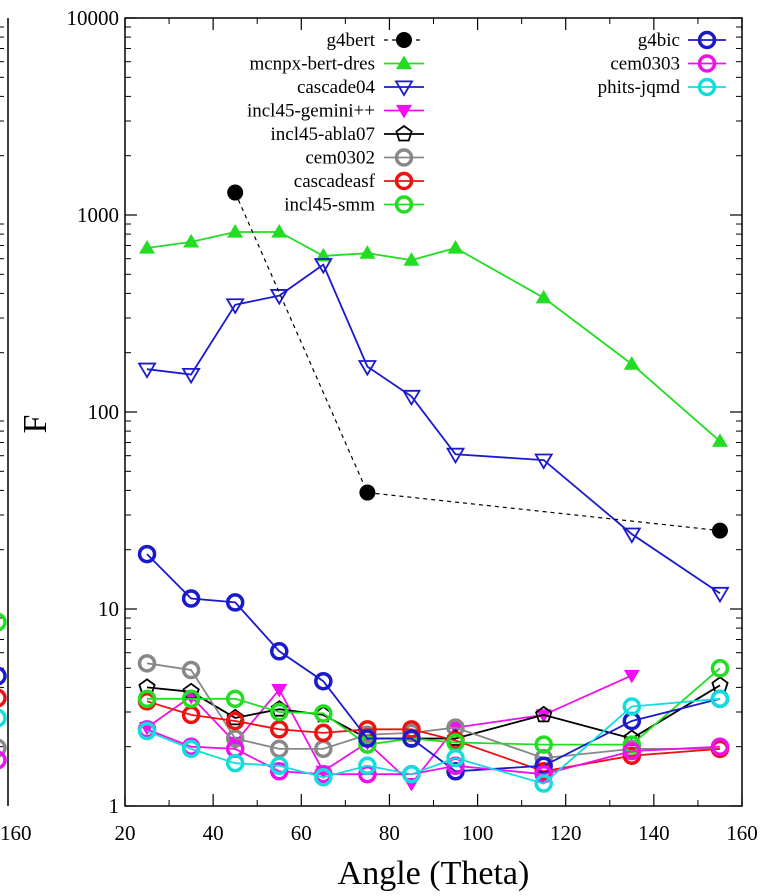 The width and height of the screenshot is (782, 896). Describe the element at coordinates (125, 833) in the screenshot. I see `x-tick-label: 20` at that location.